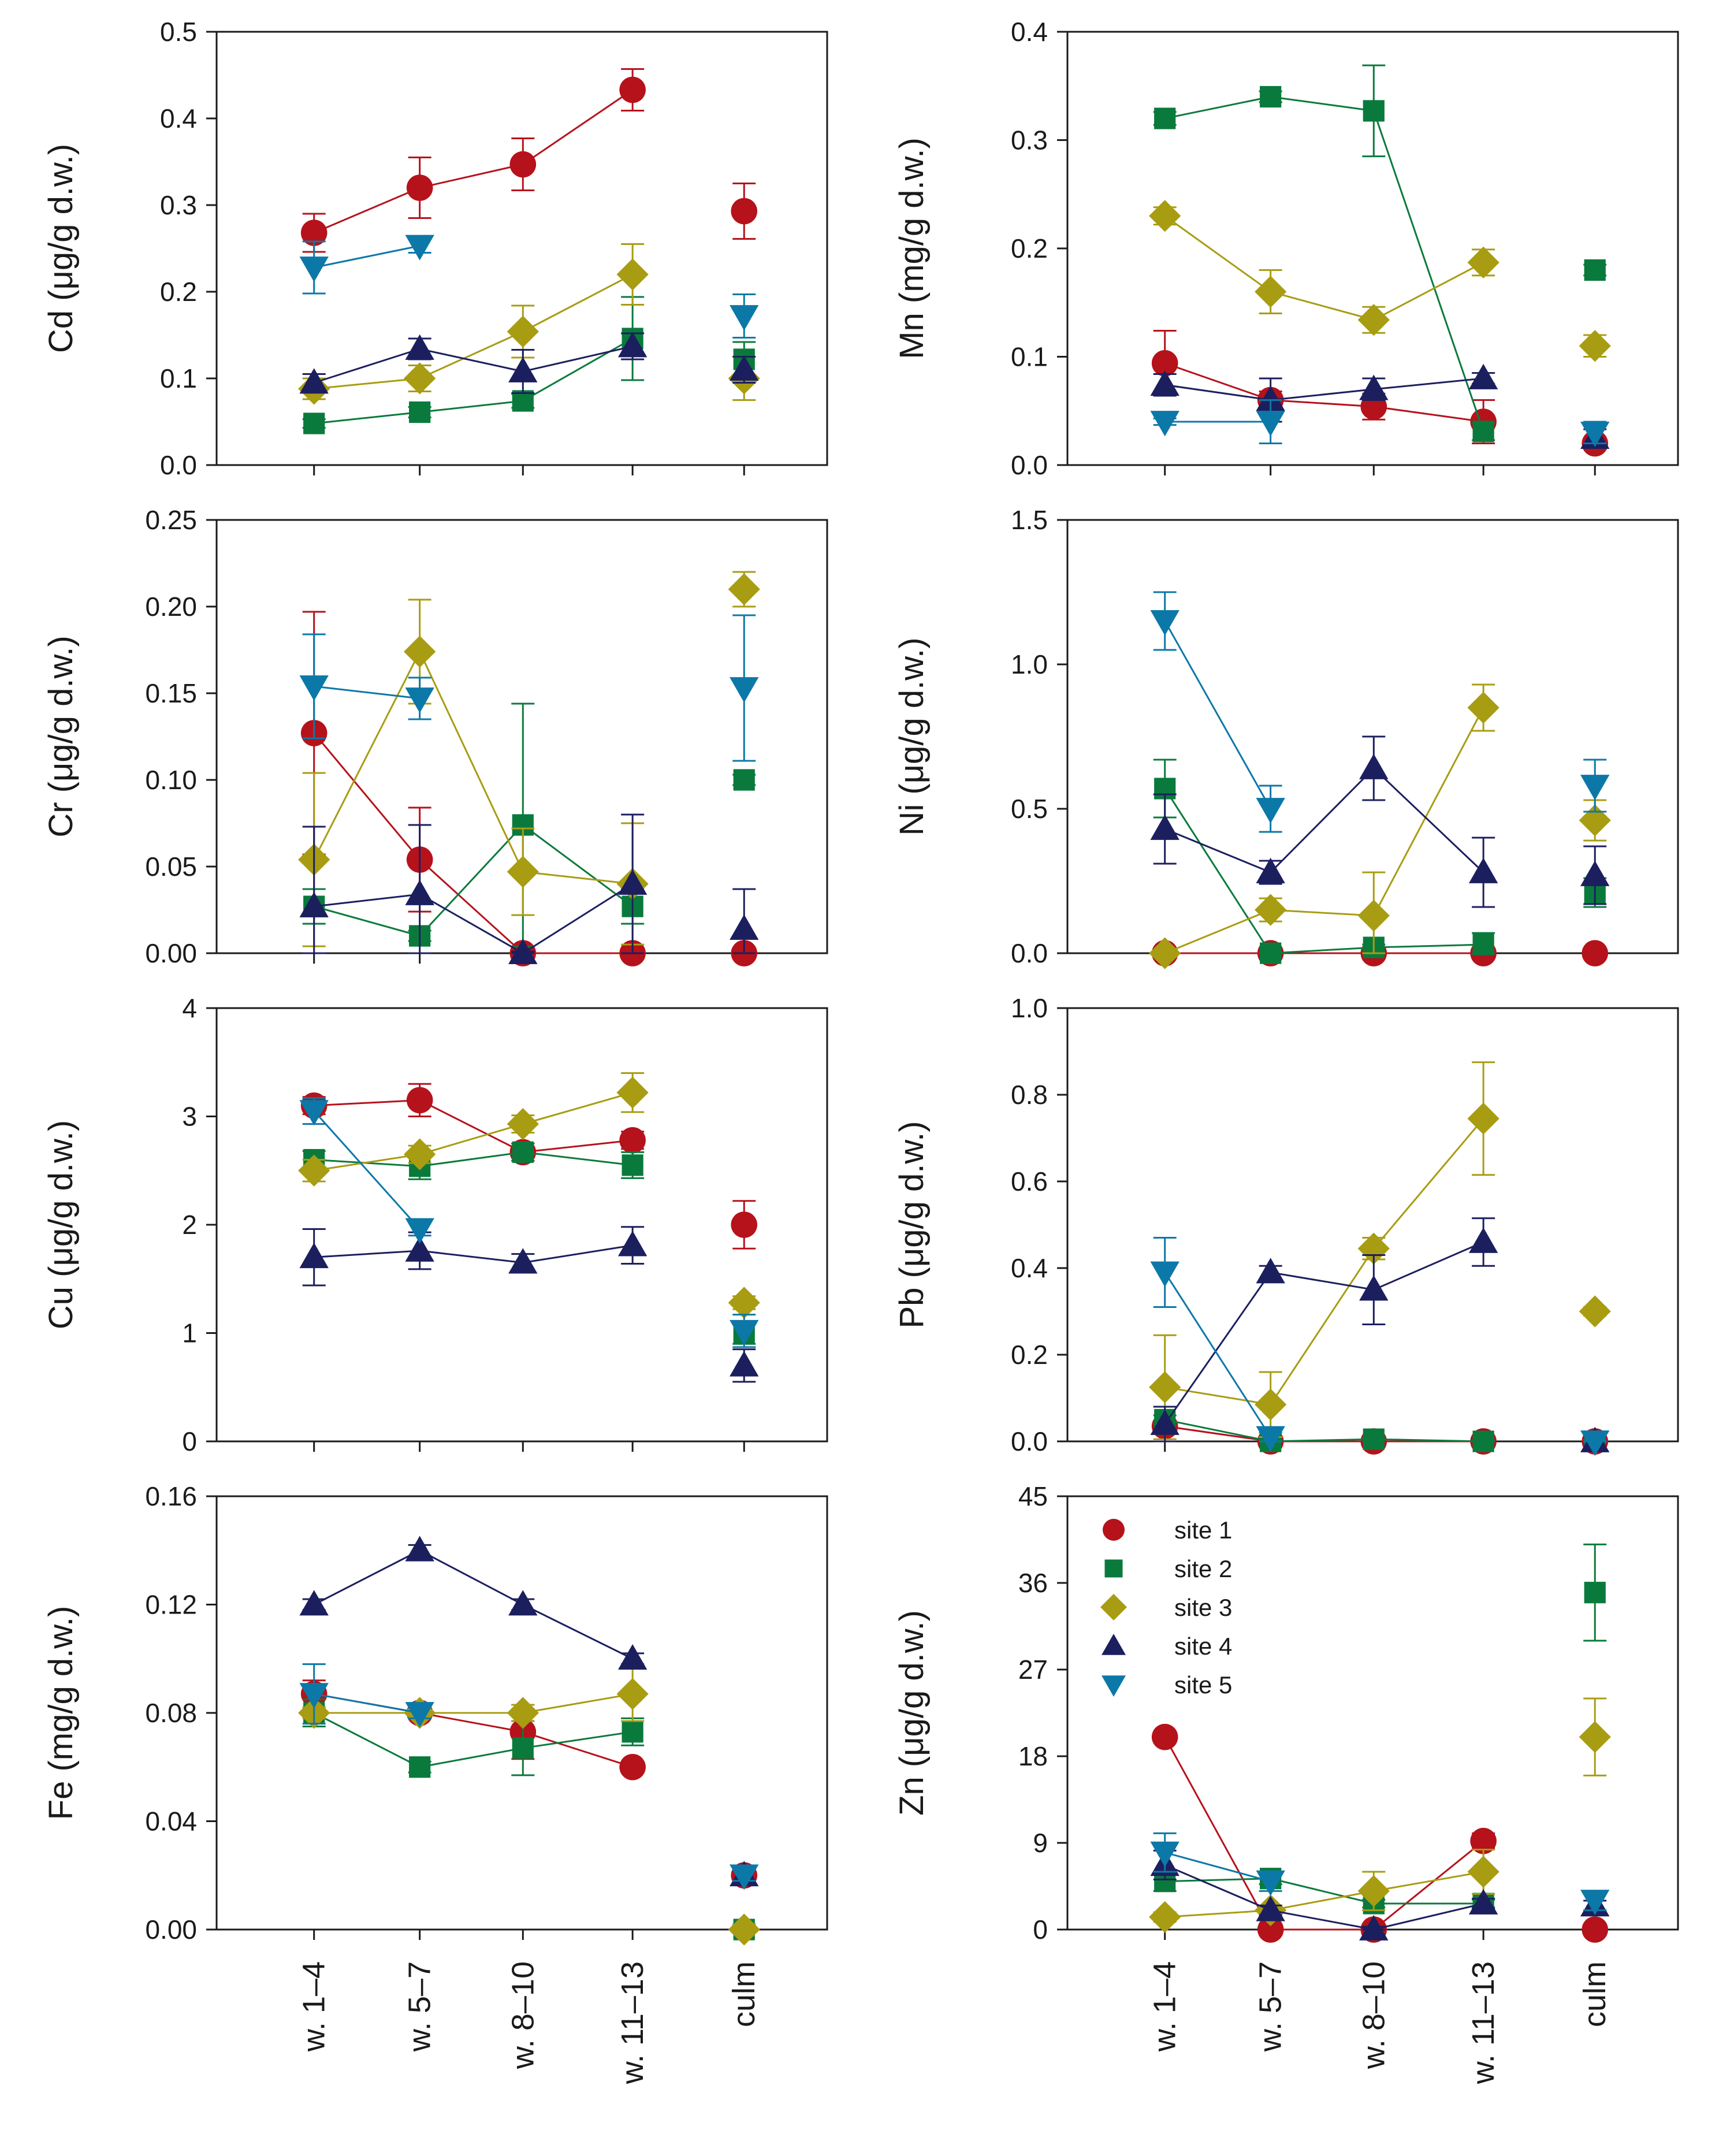 Image resolution: width=1734 pixels, height=2156 pixels. I want to click on ni-site-3-line, so click(1324, 830).